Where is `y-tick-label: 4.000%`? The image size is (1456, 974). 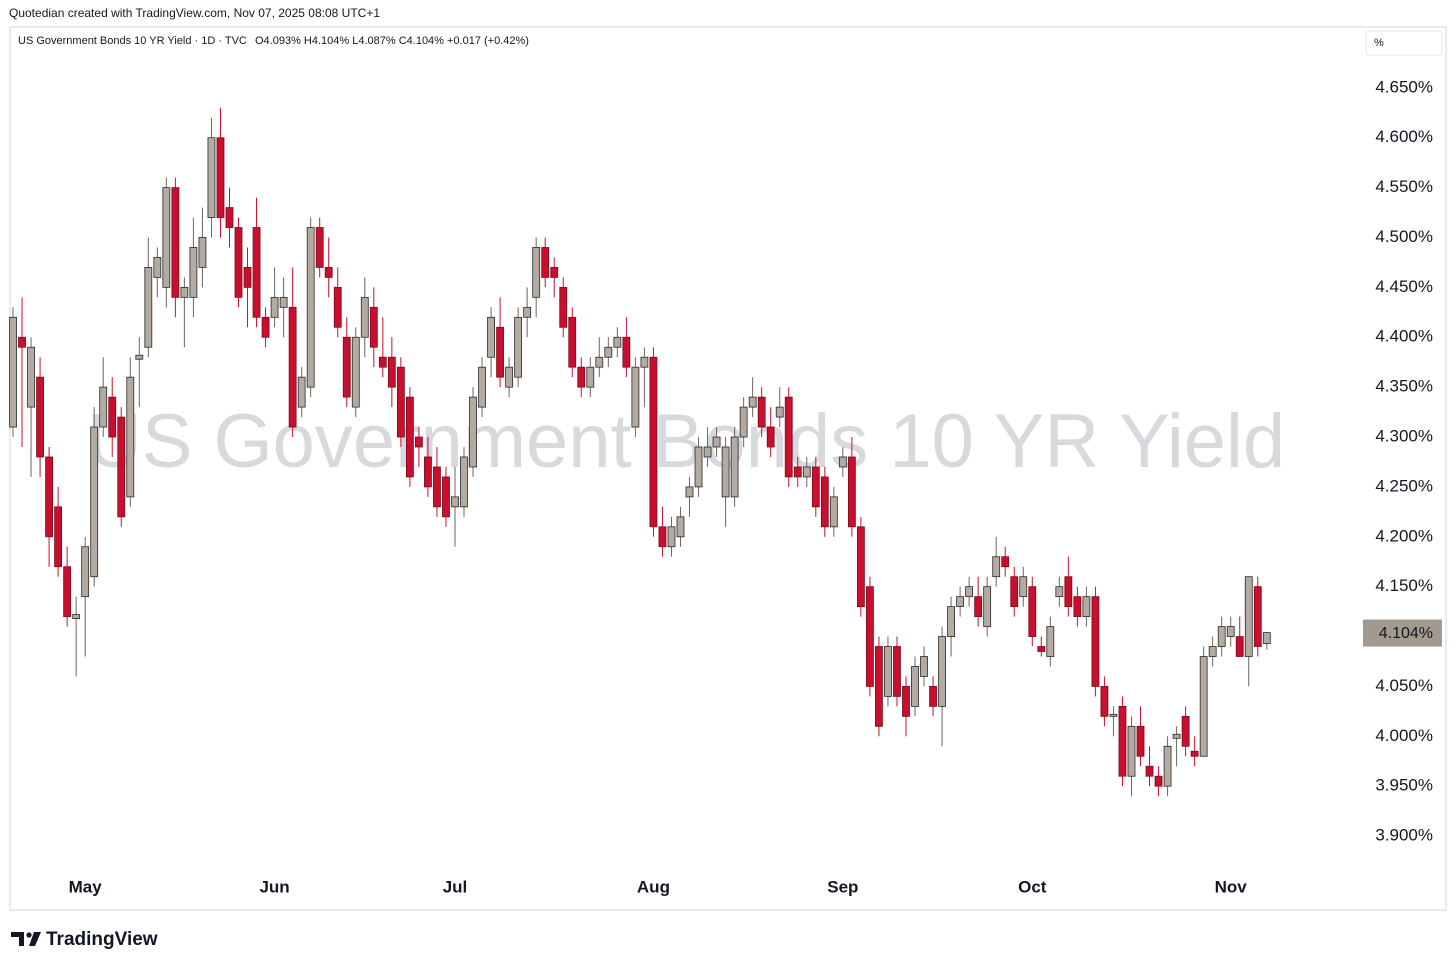
y-tick-label: 4.000% is located at coordinates (1404, 735).